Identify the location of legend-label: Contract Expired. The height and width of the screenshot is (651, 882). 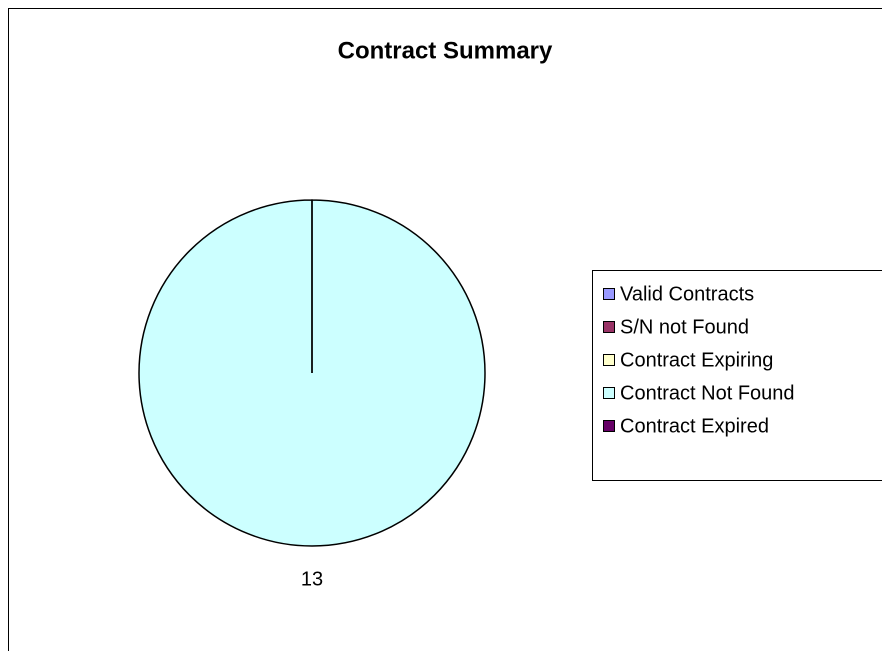
(694, 426).